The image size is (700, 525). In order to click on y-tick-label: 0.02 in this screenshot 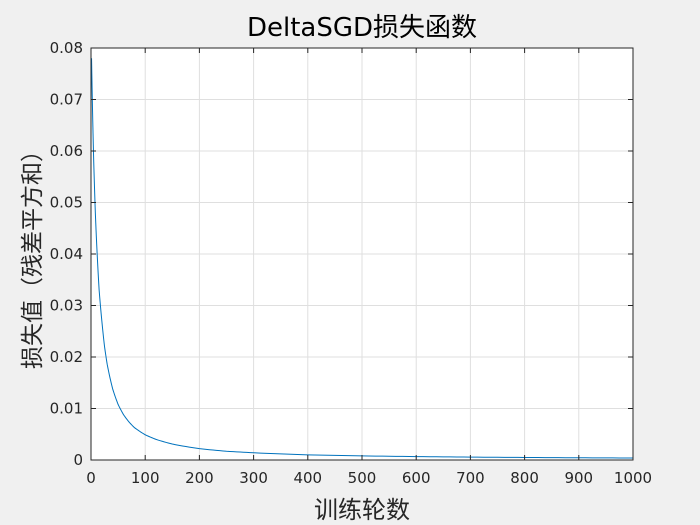, I will do `click(66, 357)`.